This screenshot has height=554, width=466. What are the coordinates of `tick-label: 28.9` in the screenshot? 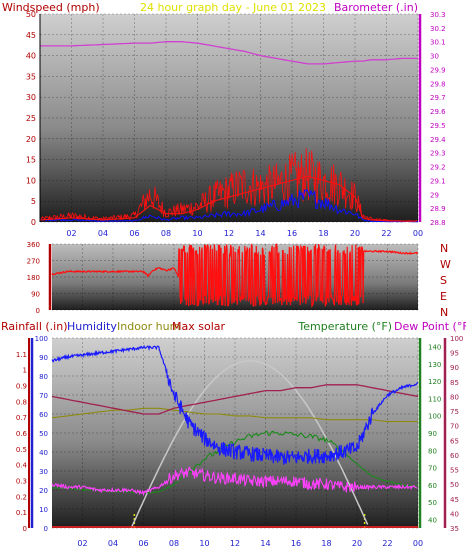 It's located at (438, 209).